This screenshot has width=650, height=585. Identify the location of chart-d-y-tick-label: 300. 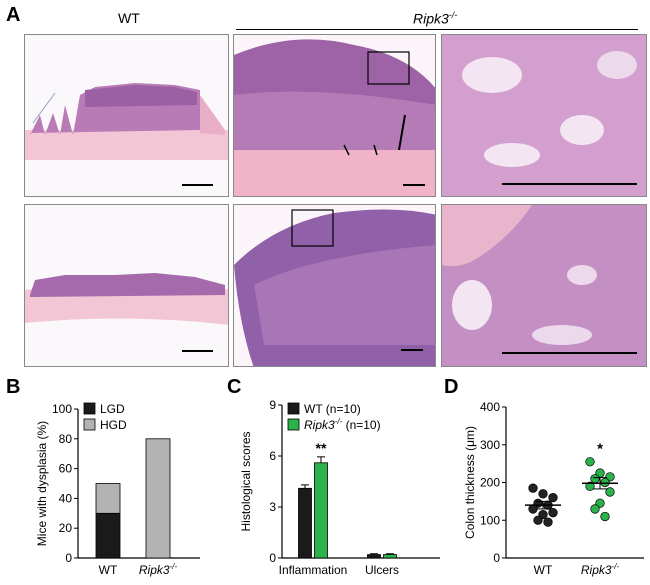
(490, 445).